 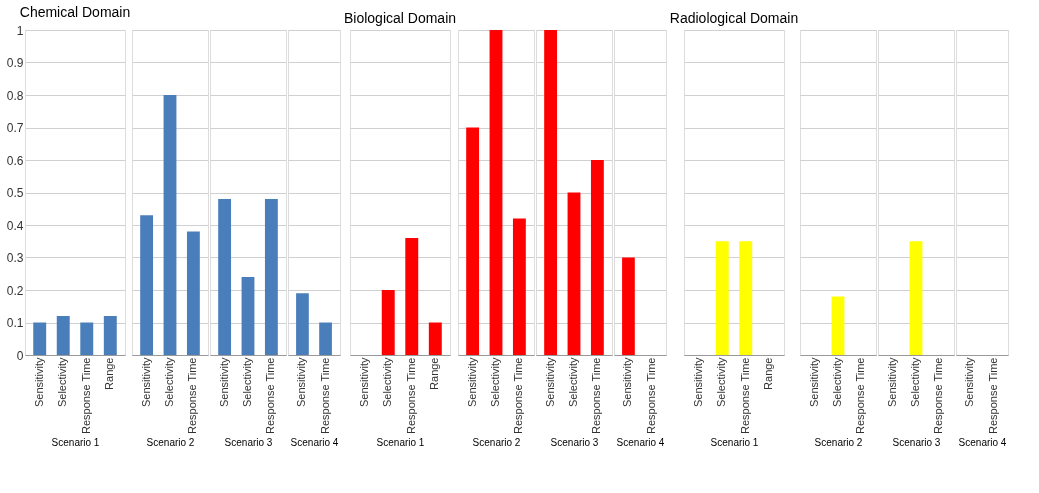 What do you see at coordinates (15, 63) in the screenshot?
I see `y-tick-label: 0.9` at bounding box center [15, 63].